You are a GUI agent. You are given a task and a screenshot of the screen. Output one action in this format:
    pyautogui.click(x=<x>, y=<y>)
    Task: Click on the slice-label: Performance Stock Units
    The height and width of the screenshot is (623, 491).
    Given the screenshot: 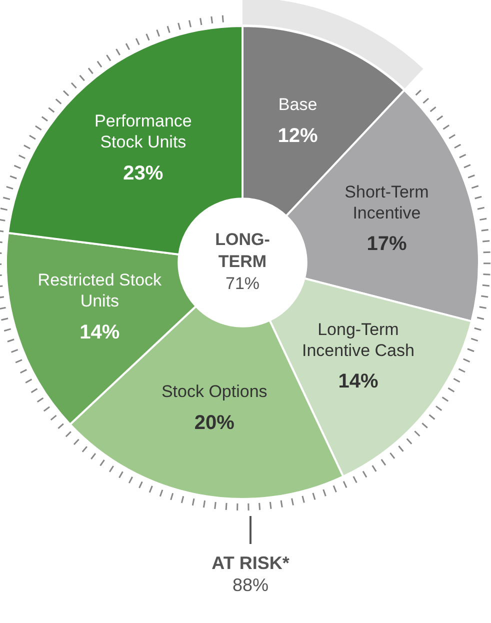 What is the action you would take?
    pyautogui.click(x=143, y=132)
    